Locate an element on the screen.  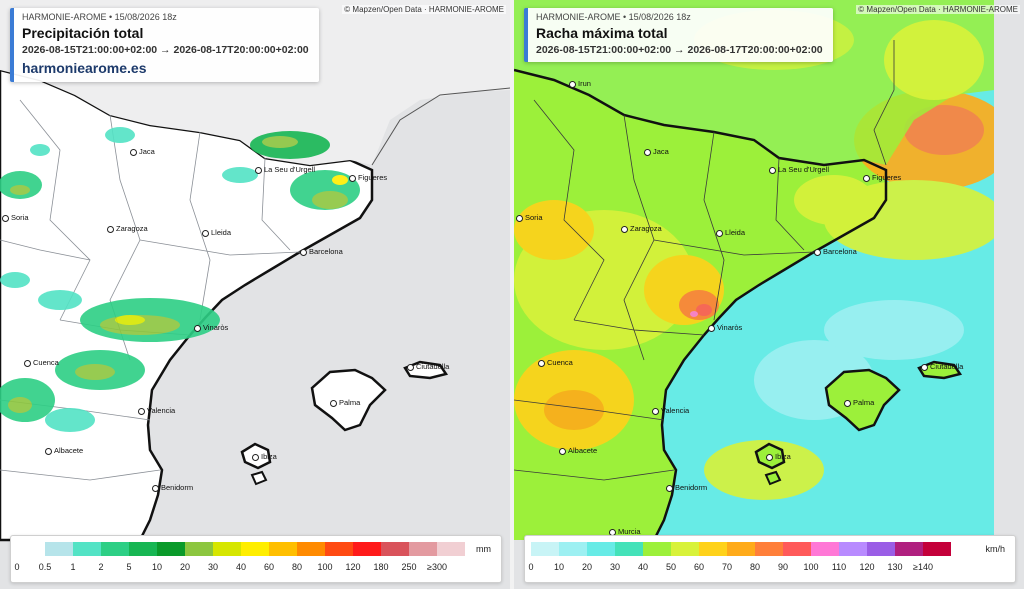
city-label-palma: Palma is located at coordinates (345, 402).